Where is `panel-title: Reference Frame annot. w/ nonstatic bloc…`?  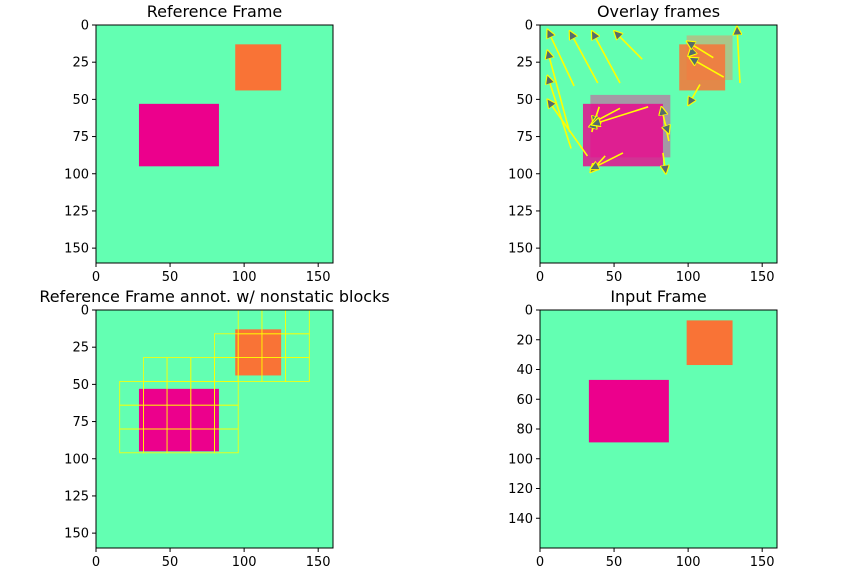 panel-title: Reference Frame annot. w/ nonstatic bloc… is located at coordinates (214, 296).